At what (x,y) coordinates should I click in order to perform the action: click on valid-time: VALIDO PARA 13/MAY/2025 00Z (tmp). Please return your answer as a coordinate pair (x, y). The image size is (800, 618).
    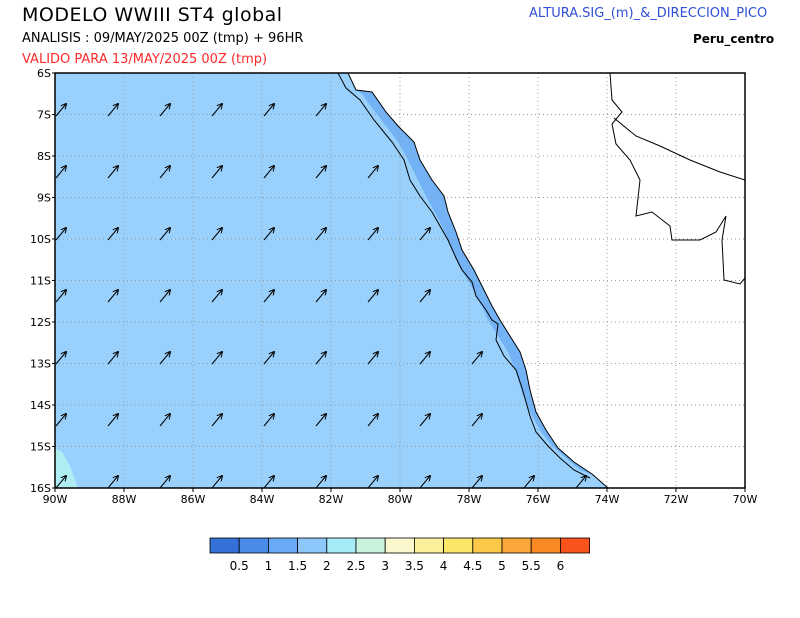
    Looking at the image, I should click on (145, 59).